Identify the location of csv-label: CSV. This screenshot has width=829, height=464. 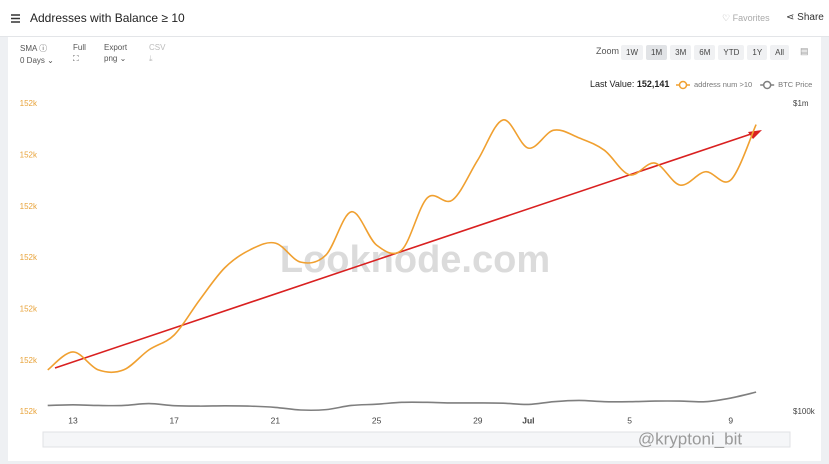
(157, 47).